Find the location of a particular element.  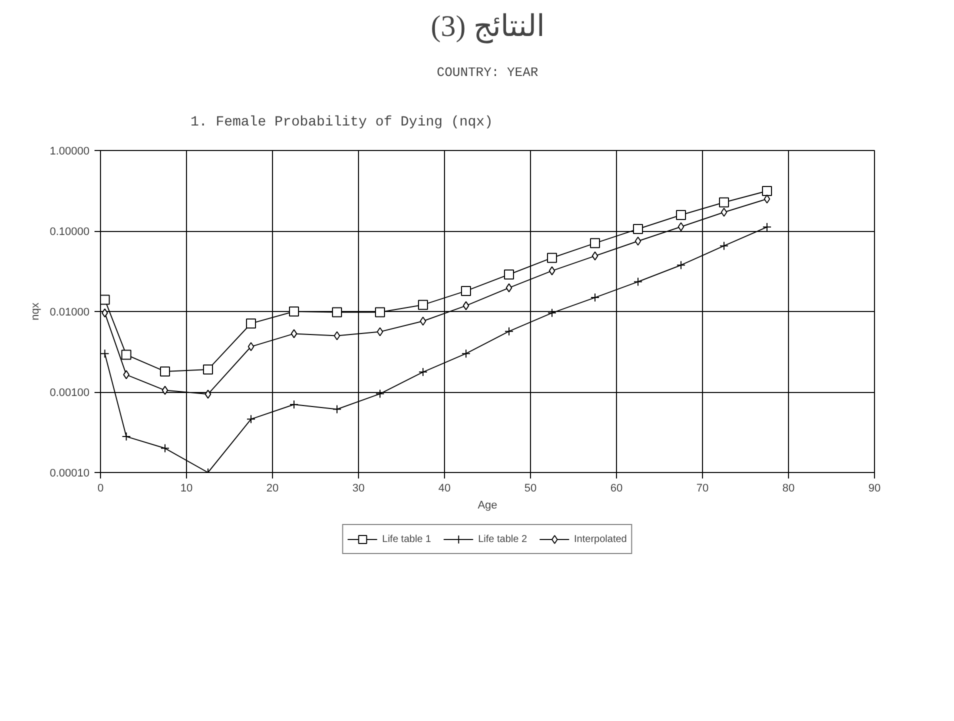

y-axis-title: nqx is located at coordinates (36, 311).